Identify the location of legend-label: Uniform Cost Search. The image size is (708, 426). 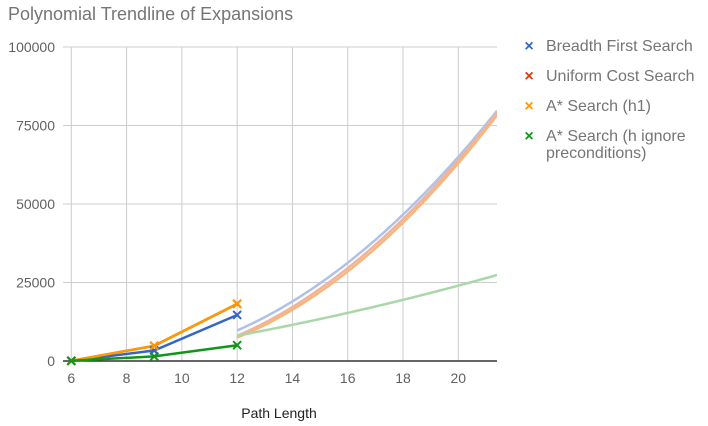
(620, 76).